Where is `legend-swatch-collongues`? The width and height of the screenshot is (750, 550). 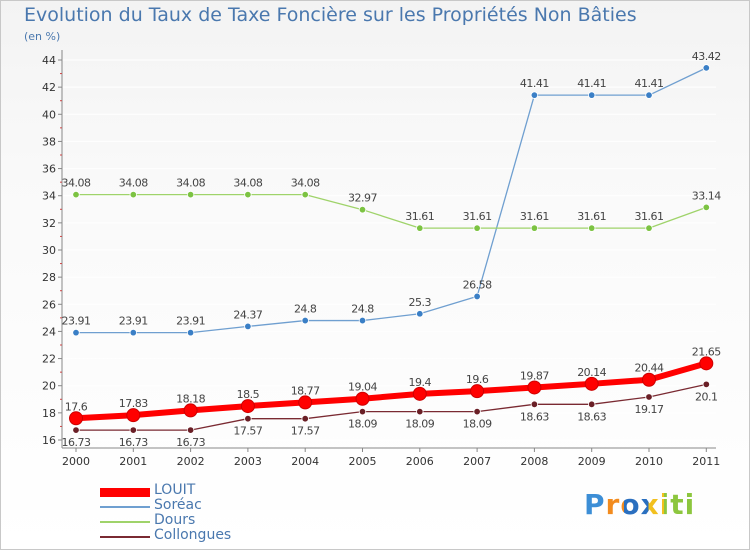 legend-swatch-collongues is located at coordinates (125, 537).